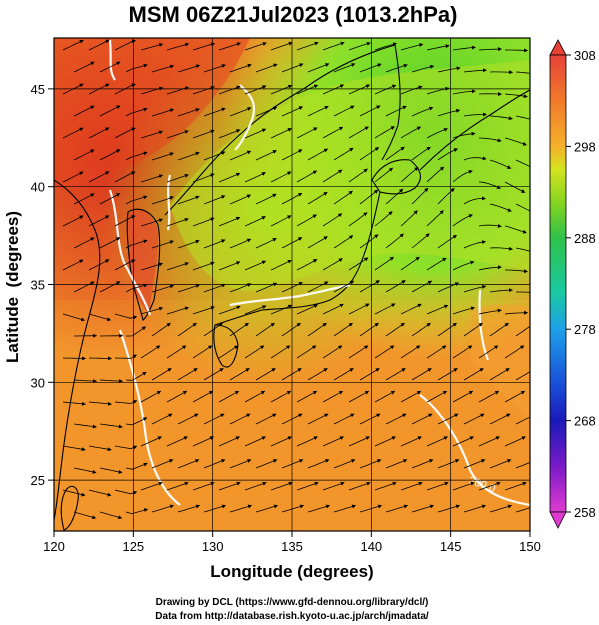 This screenshot has width=599, height=625. Describe the element at coordinates (474, 130) in the screenshot. I see `coast-kurils` at that location.